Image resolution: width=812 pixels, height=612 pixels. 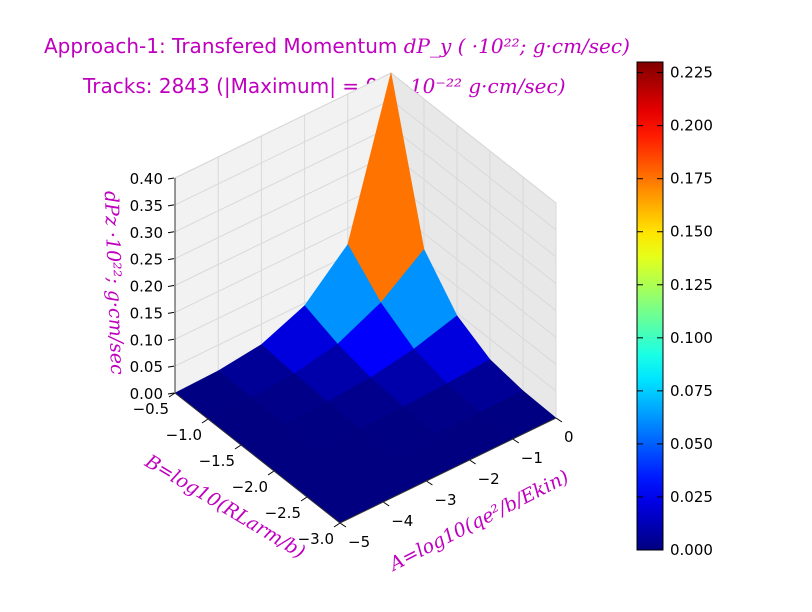 I want to click on a-axis-tick-label: 0, so click(x=569, y=437).